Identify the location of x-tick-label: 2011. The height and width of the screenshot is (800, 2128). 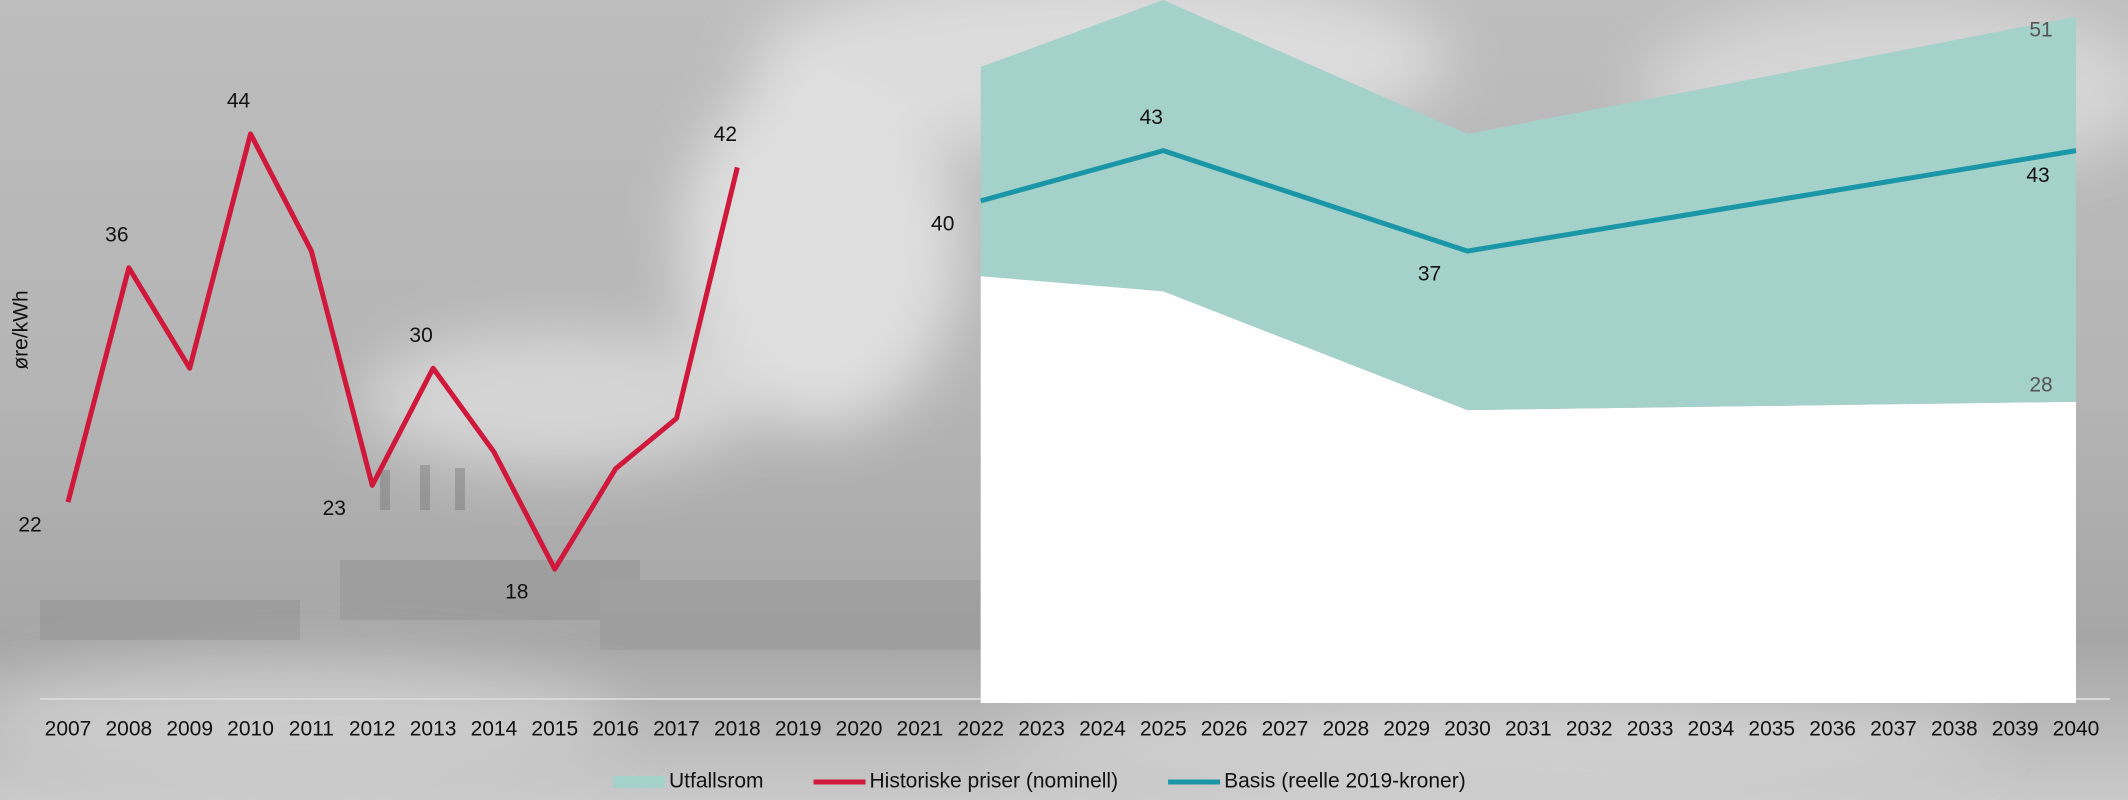
(311, 729).